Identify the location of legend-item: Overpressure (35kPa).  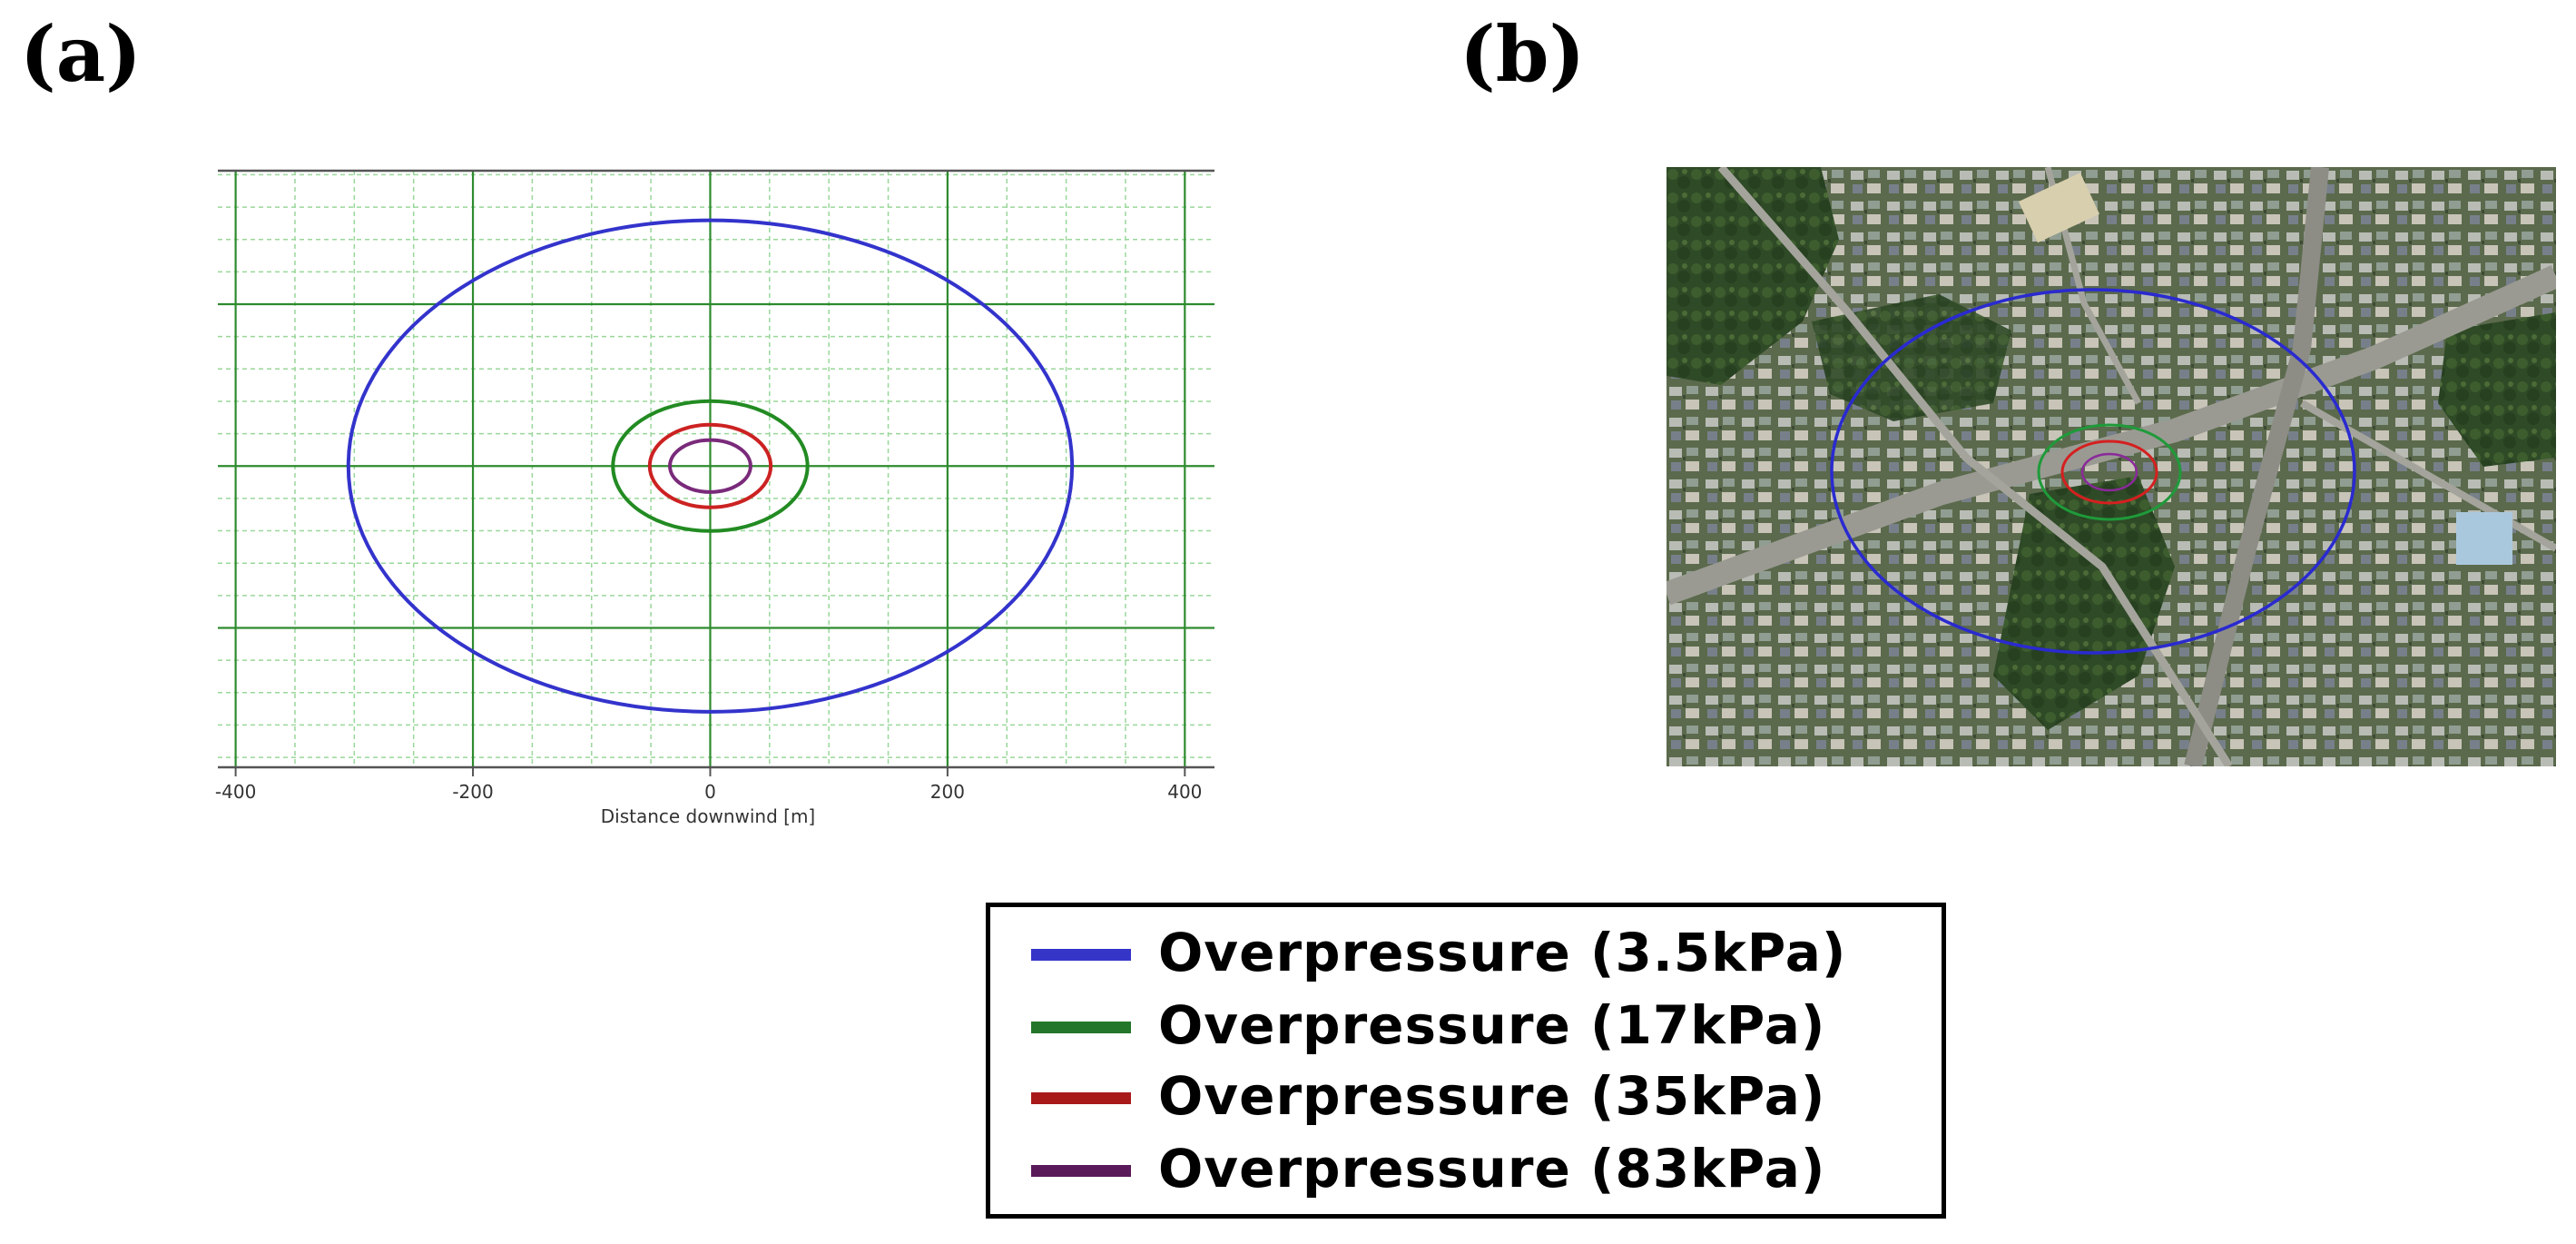
(1466, 1095).